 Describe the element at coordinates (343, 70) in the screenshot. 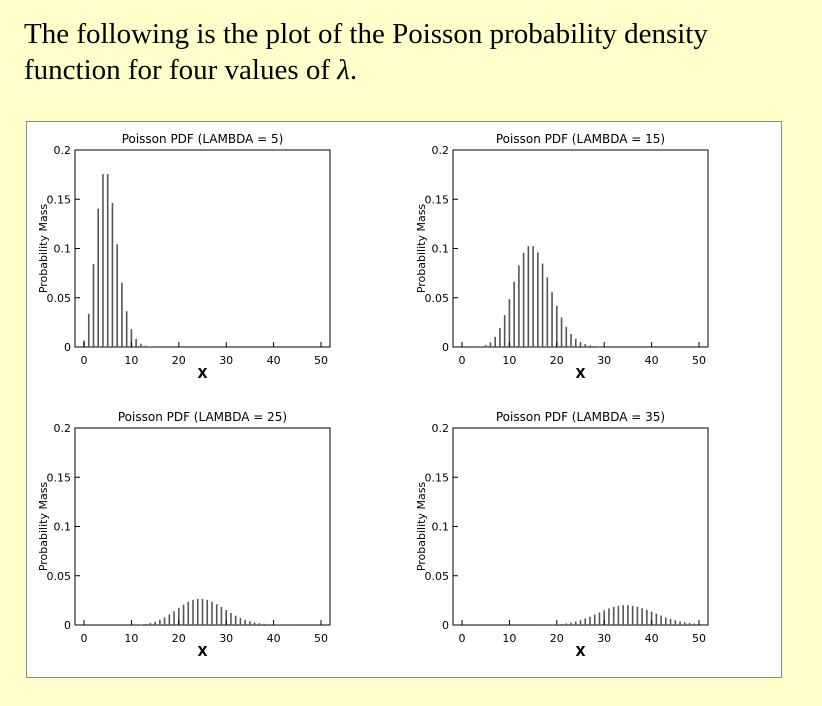

I see `lambda-symbol: λ` at that location.